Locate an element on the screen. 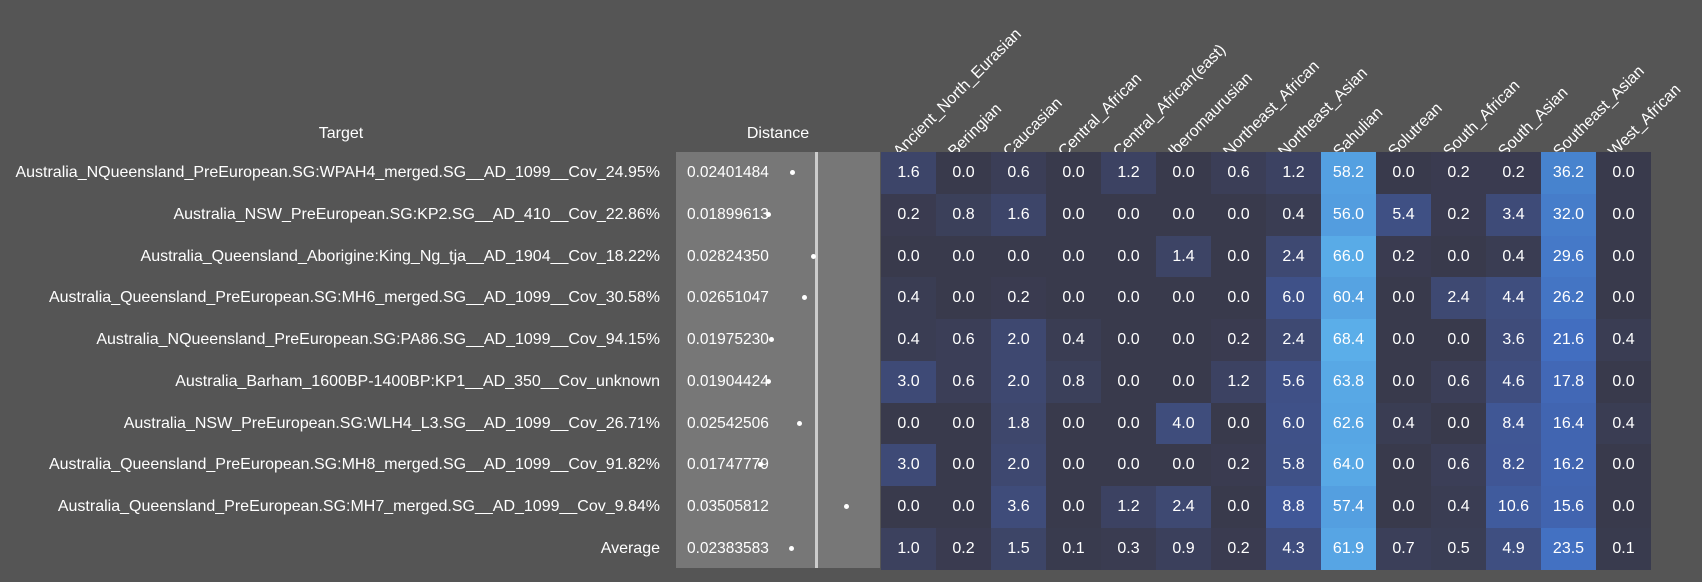 The height and width of the screenshot is (582, 1702). heatmap-cell: 5.6 is located at coordinates (1293, 381).